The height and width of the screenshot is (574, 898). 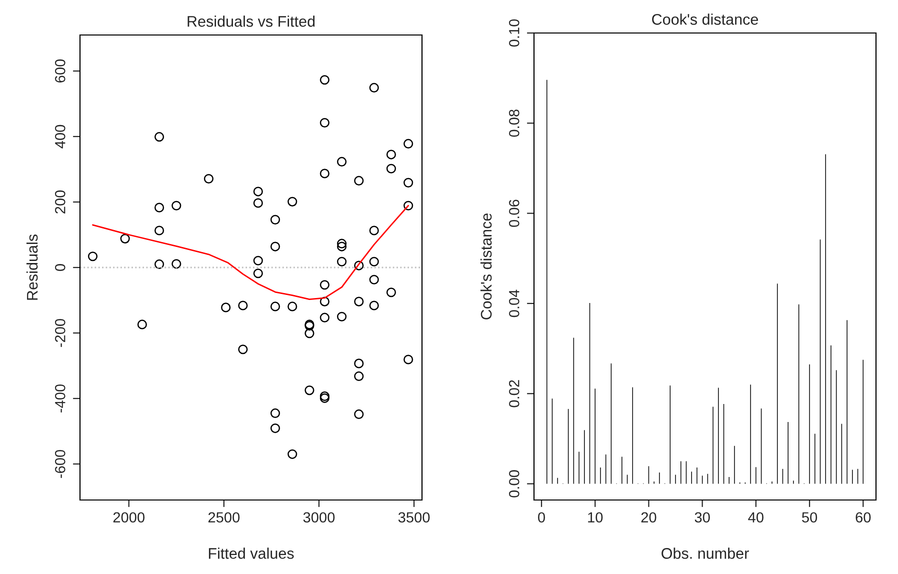 What do you see at coordinates (595, 517) in the screenshot?
I see `x-tick-label: 10` at bounding box center [595, 517].